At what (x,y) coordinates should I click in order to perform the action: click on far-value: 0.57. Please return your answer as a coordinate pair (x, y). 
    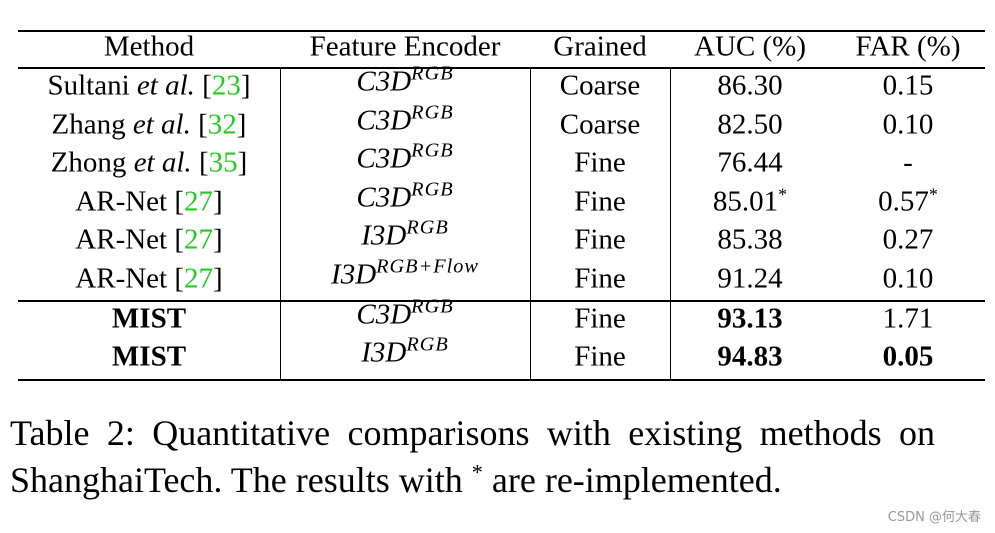
    Looking at the image, I should click on (903, 201).